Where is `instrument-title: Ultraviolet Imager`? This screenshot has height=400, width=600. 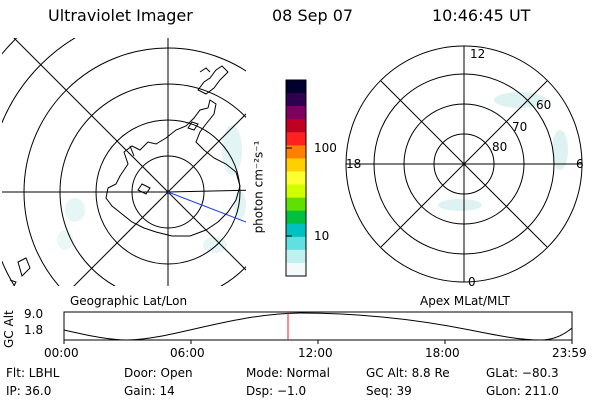 instrument-title: Ultraviolet Imager is located at coordinates (120, 15).